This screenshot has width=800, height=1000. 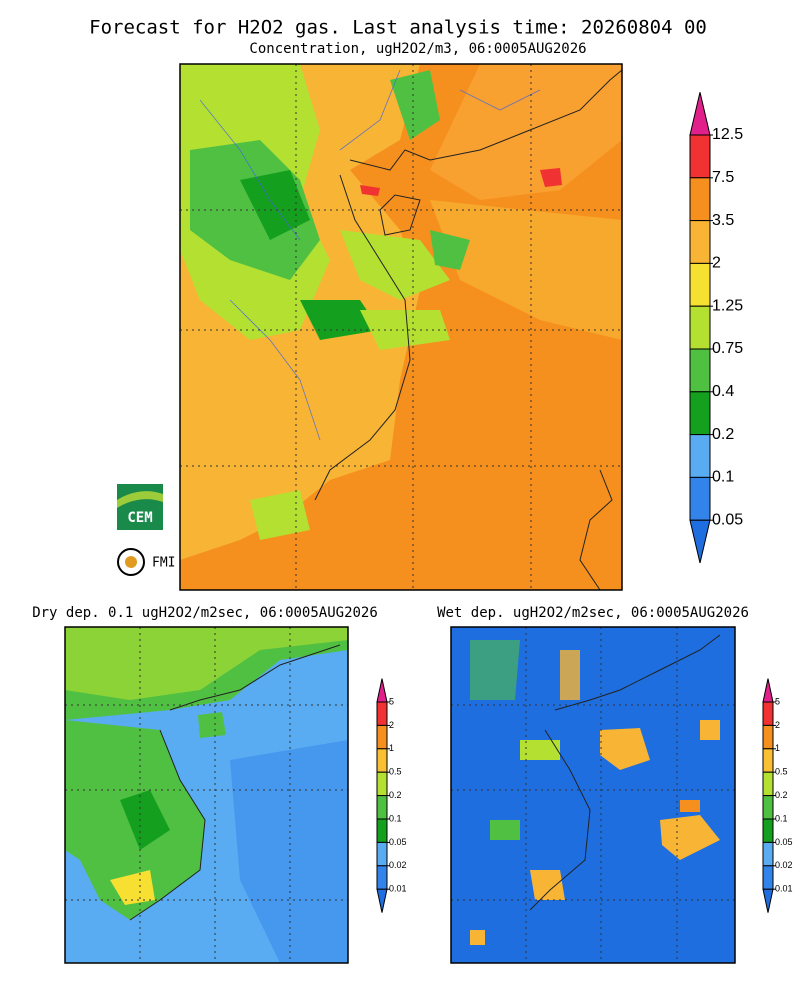 What do you see at coordinates (727, 305) in the screenshot?
I see `legend-label: 1.25` at bounding box center [727, 305].